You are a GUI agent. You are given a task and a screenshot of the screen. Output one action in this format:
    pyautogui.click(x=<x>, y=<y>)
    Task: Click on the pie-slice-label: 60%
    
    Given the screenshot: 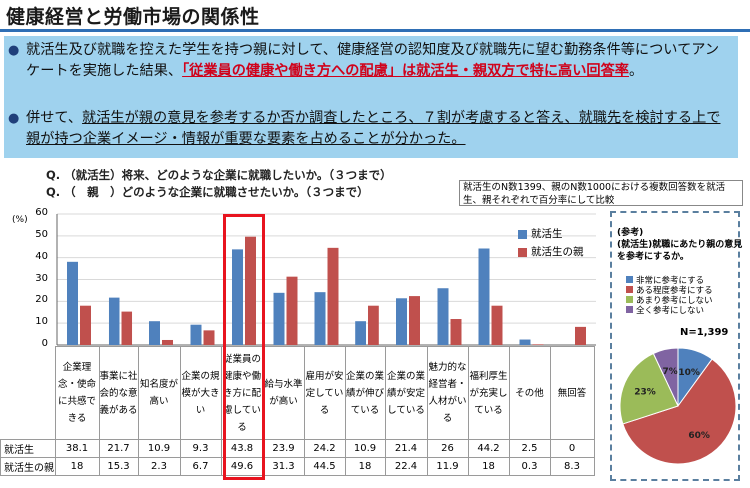 What is the action you would take?
    pyautogui.click(x=699, y=436)
    